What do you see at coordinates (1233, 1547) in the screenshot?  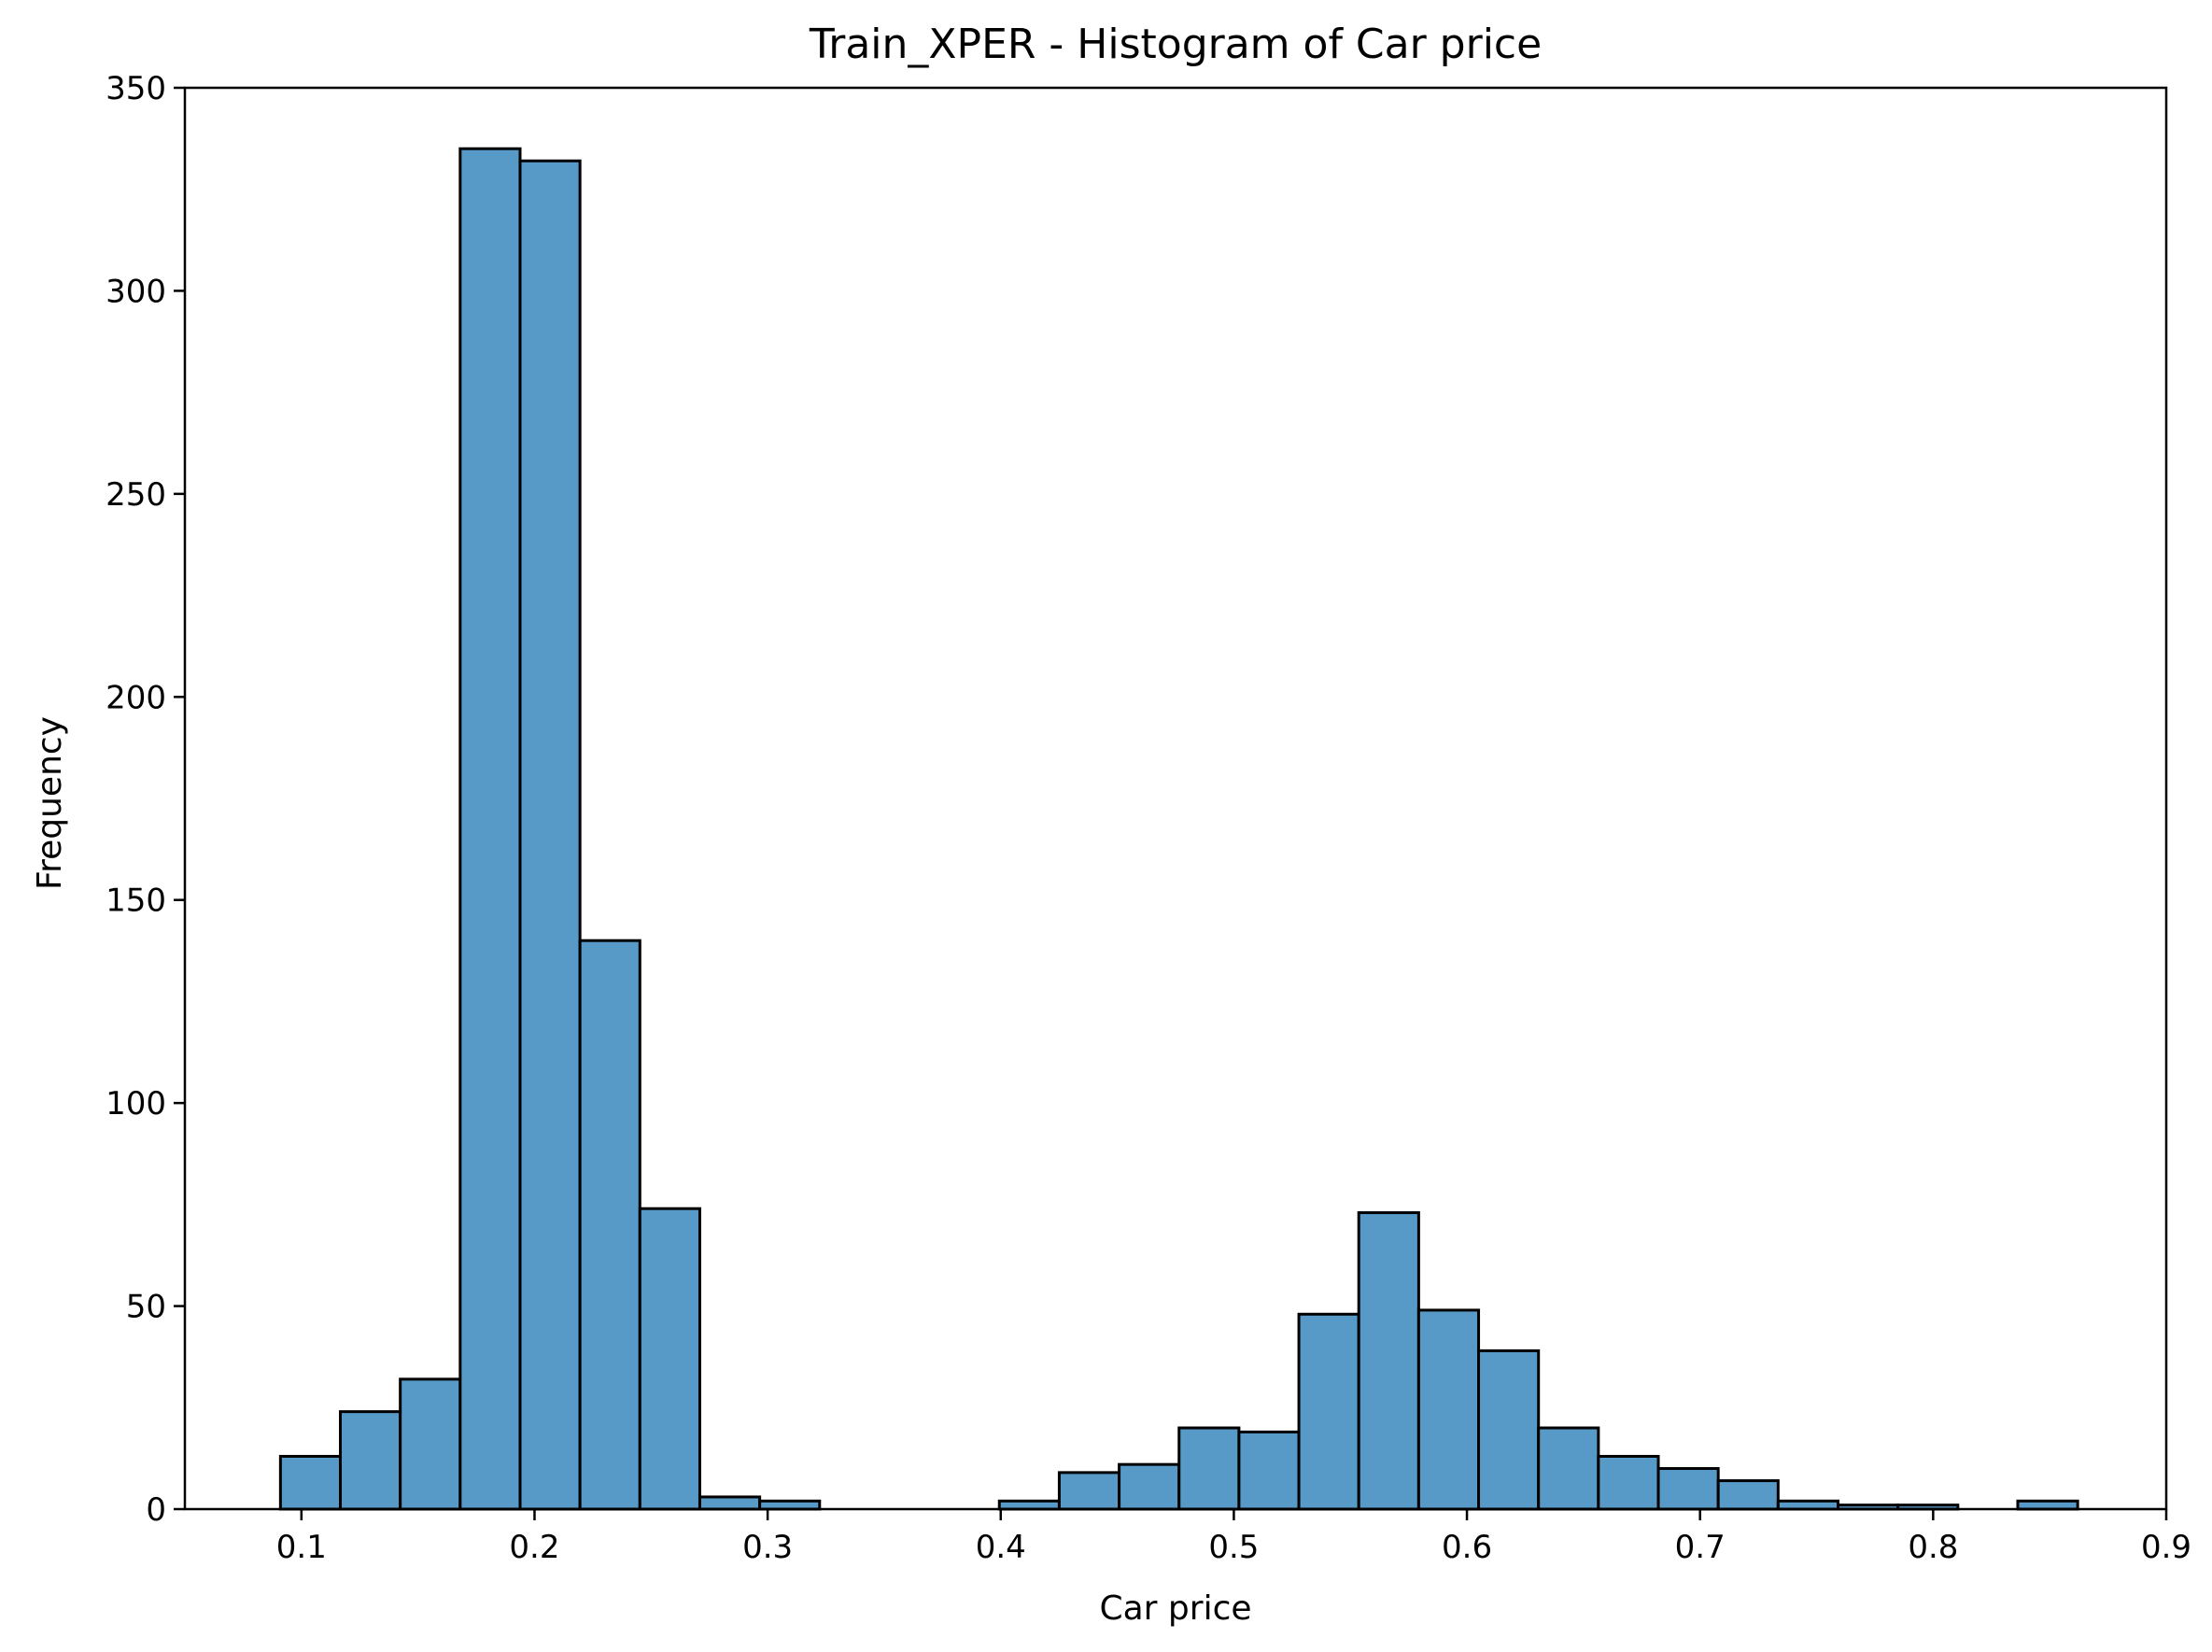 I see `x-tick-label-4: 0.5` at bounding box center [1233, 1547].